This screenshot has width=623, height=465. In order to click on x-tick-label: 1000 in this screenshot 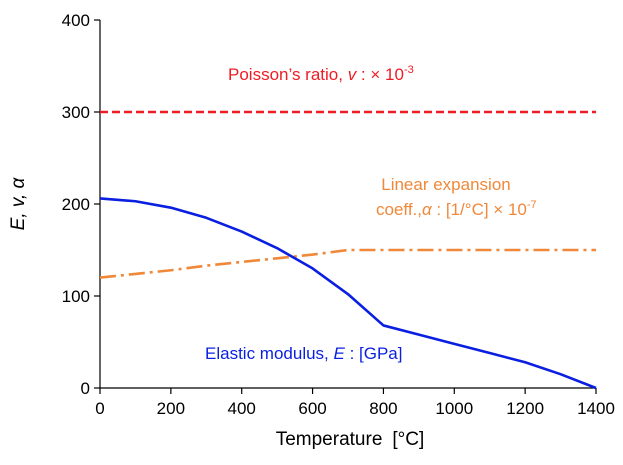, I will do `click(454, 408)`.